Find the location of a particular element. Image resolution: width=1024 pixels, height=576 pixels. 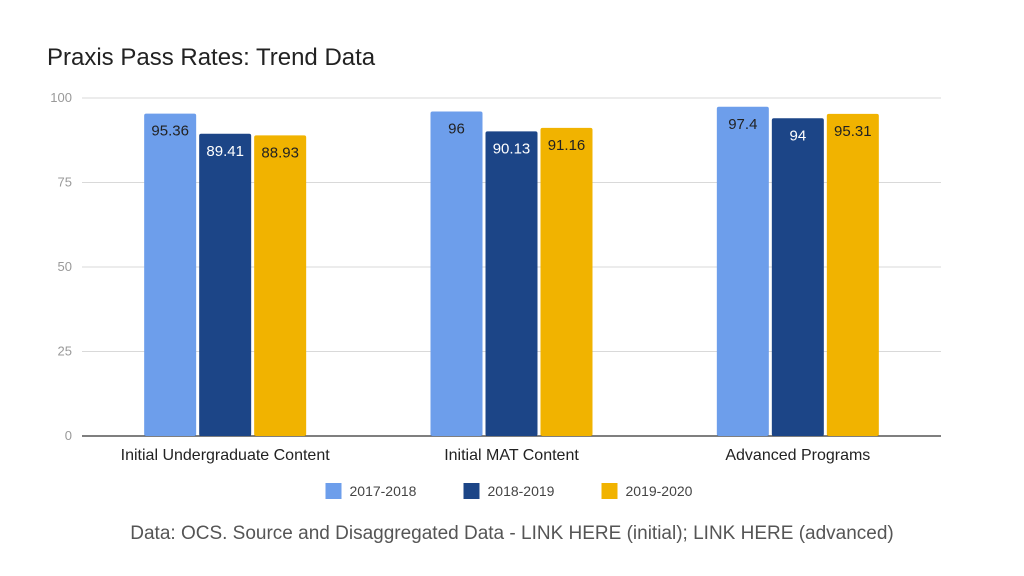

data-label: 91.16 is located at coordinates (567, 145).